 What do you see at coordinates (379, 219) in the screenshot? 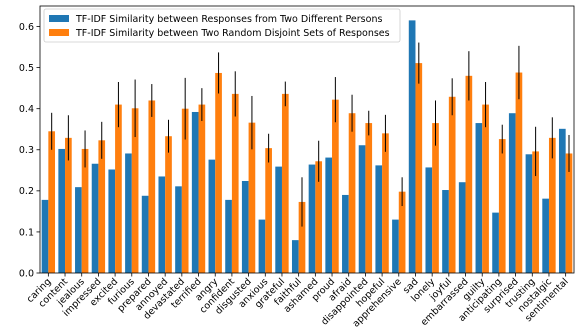
I see `bar-series1-hopeful` at bounding box center [379, 219].